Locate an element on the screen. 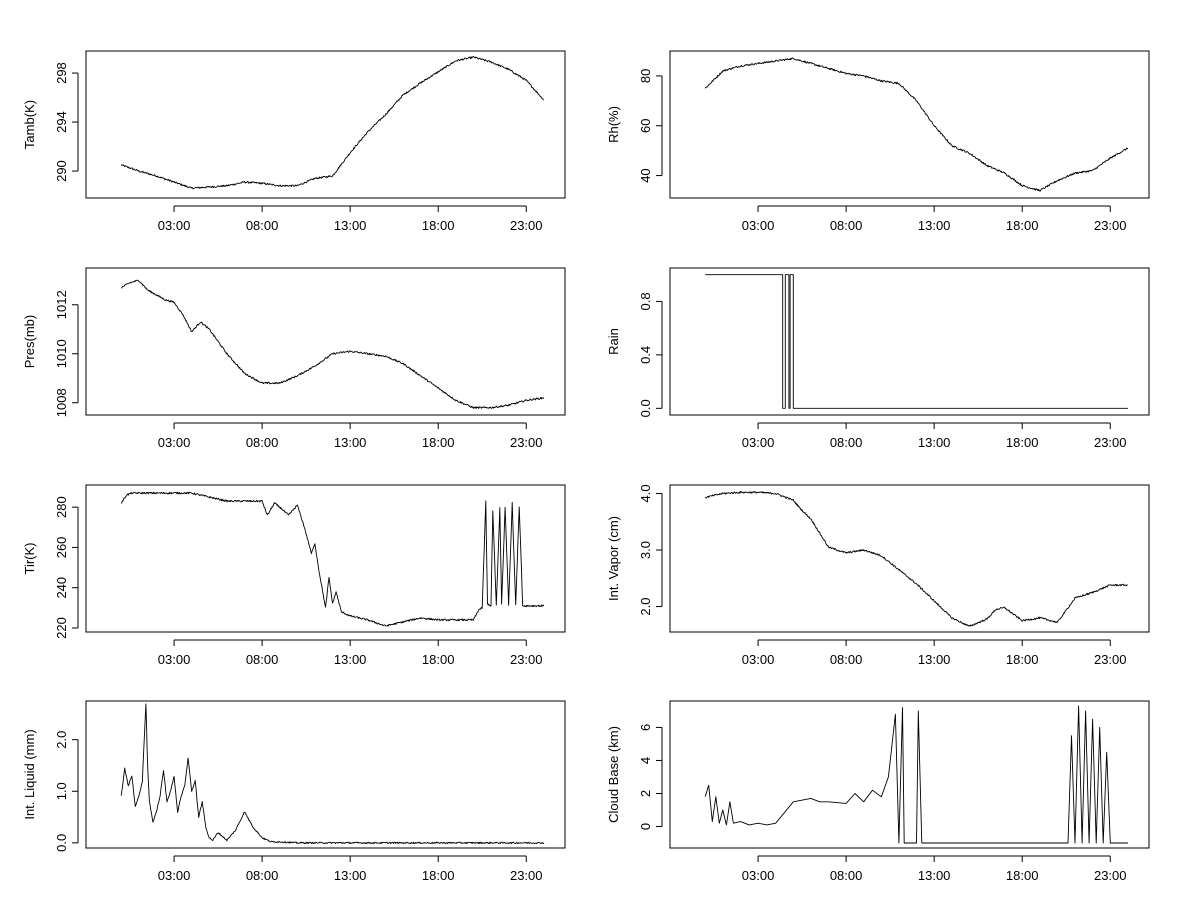  y-tick-label: 0 is located at coordinates (645, 826).